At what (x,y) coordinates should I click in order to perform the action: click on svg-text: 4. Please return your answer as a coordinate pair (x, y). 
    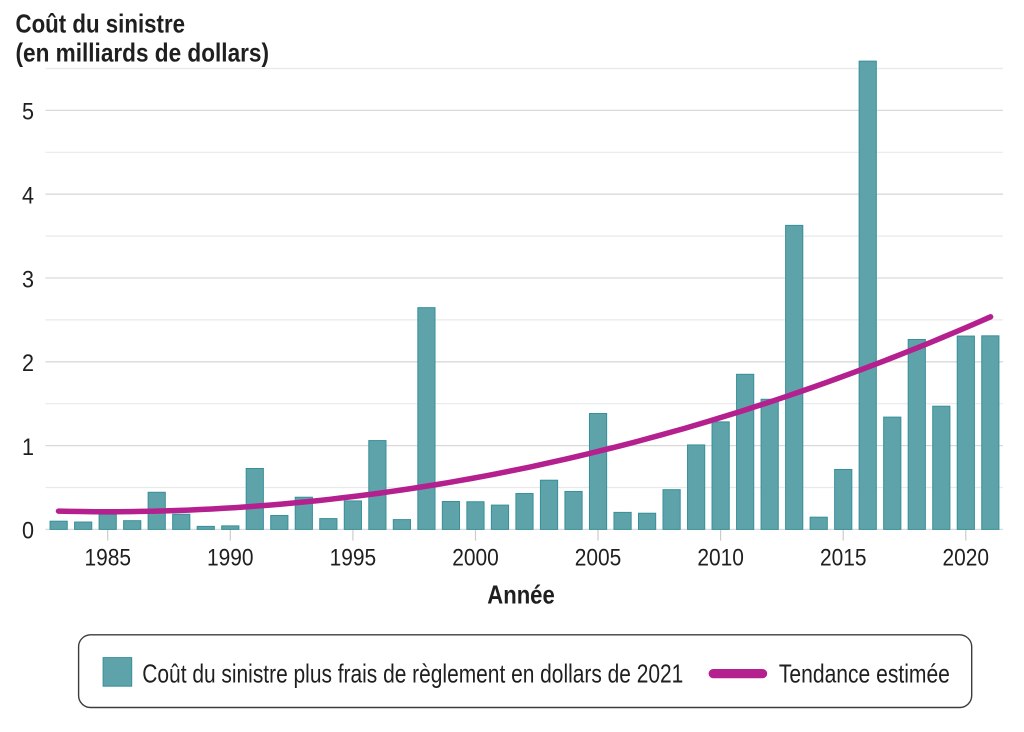
    Looking at the image, I should click on (28, 196).